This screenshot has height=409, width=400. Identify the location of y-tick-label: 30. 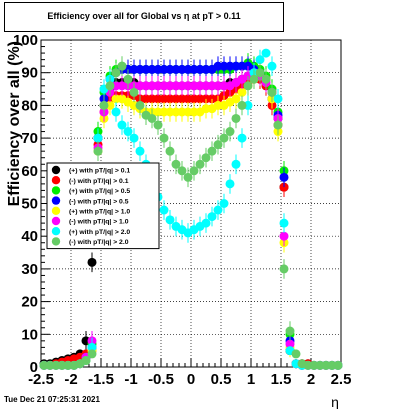
(29, 269).